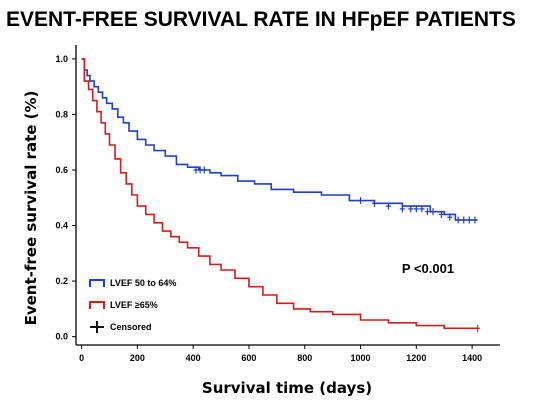 Image resolution: width=550 pixels, height=407 pixels. I want to click on y-tick-label: 0.6, so click(61, 170).